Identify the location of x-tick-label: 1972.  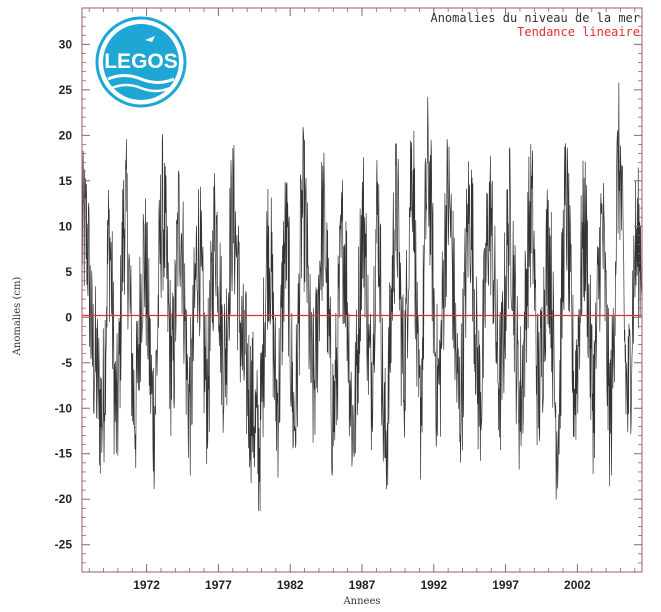
(146, 585).